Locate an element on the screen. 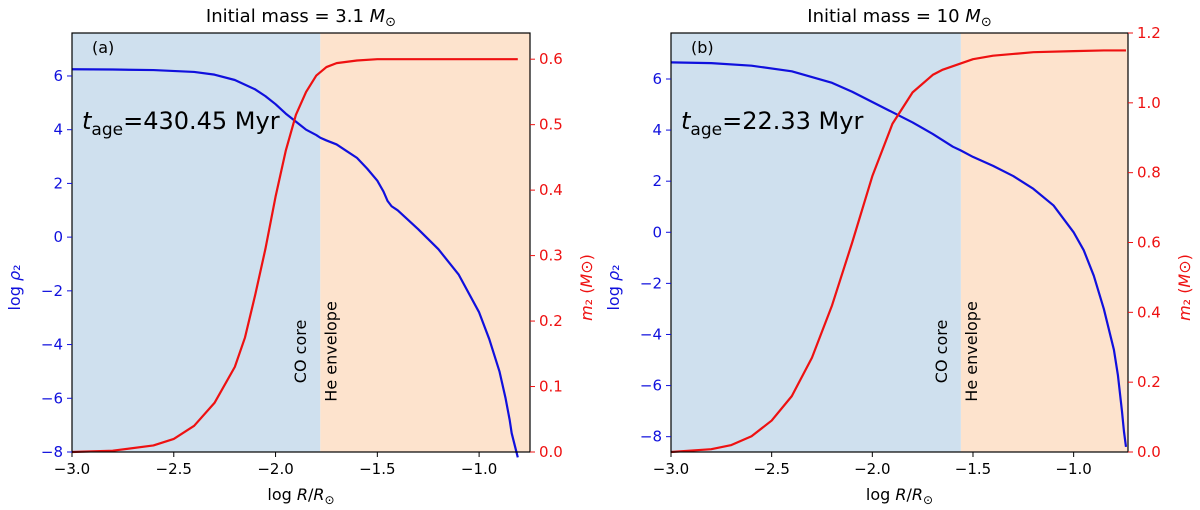 This screenshot has height=510, width=1200. right-tick-label: 0.5 is located at coordinates (551, 125).